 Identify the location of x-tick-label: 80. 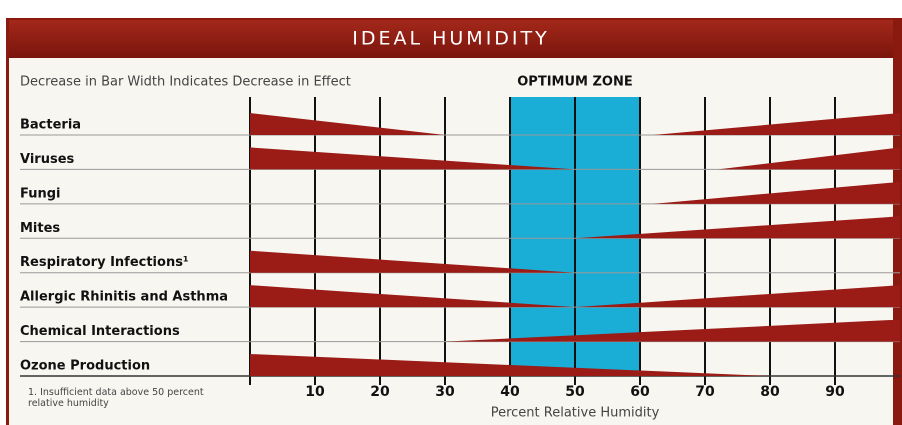
(770, 392).